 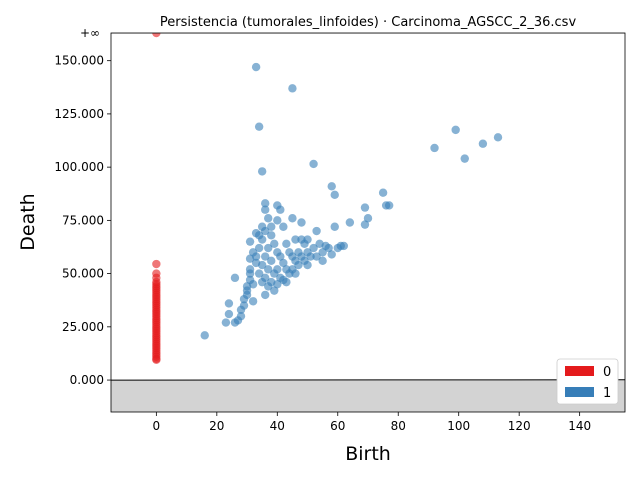 What do you see at coordinates (79, 114) in the screenshot?
I see `y-tick-label: 125.000` at bounding box center [79, 114].